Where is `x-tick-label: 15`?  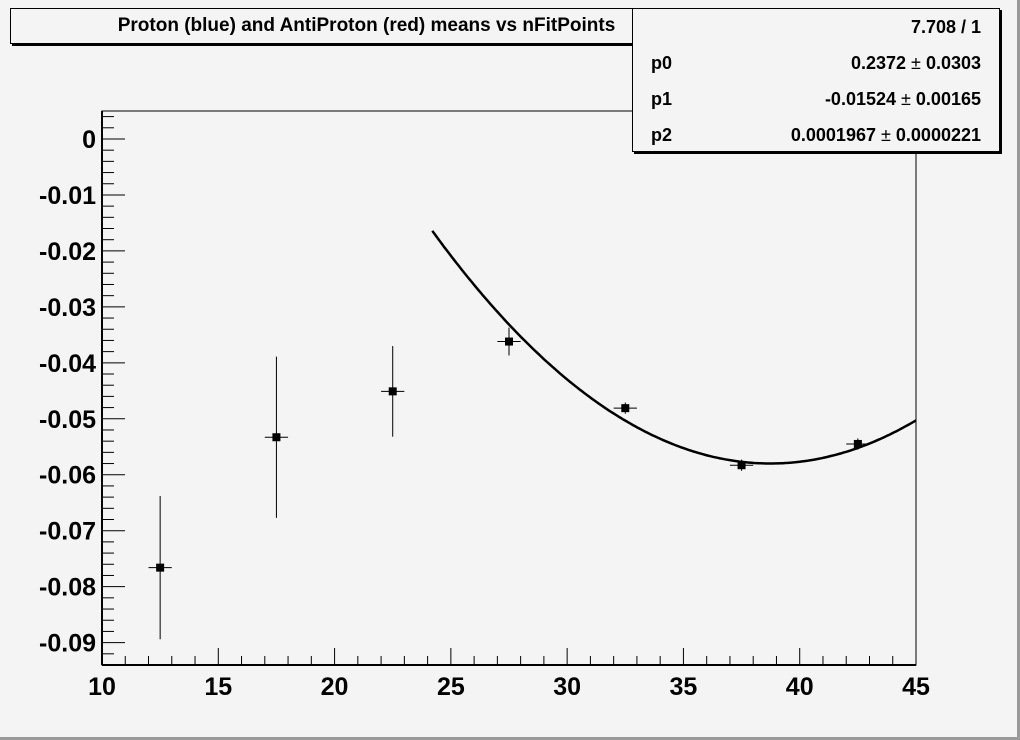
x-tick-label: 15 is located at coordinates (218, 687).